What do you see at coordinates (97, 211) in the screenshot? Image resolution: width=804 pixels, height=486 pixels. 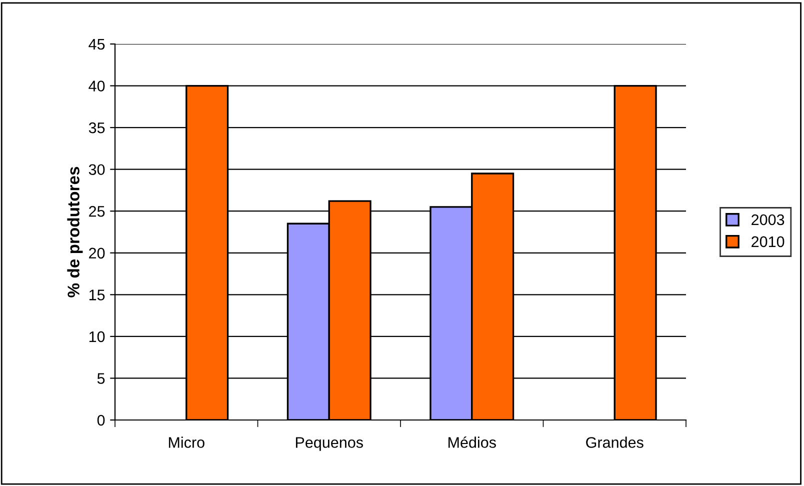 I see `y-tick-label: 25` at bounding box center [97, 211].